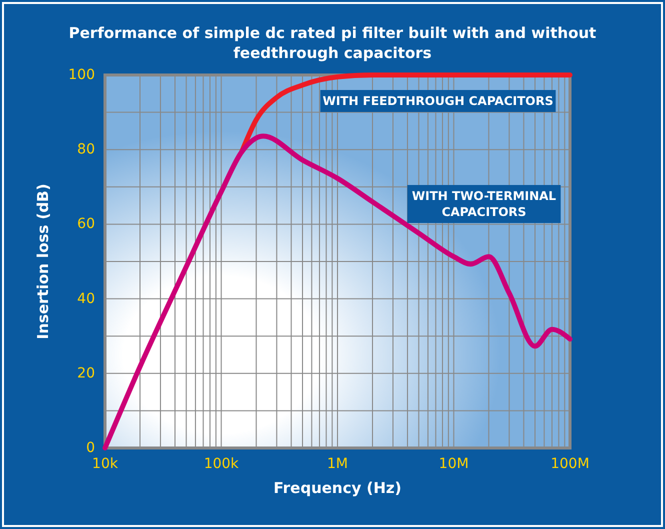  Describe the element at coordinates (337, 488) in the screenshot. I see `x-axis-title: Frequency (Hz)` at that location.